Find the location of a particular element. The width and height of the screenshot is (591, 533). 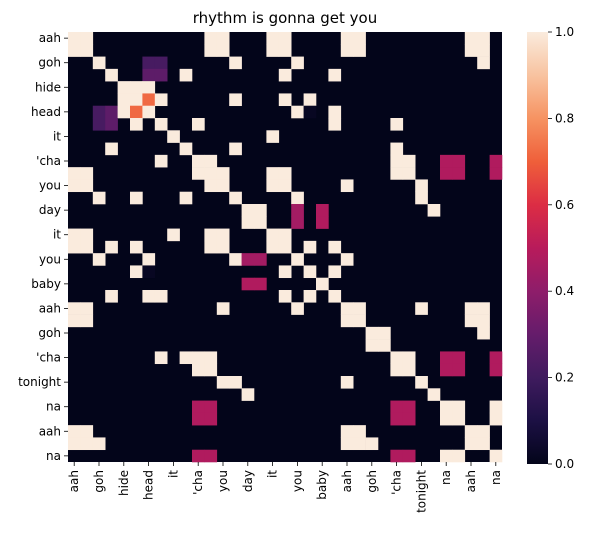

colorbar-tick-label: 0.2 is located at coordinates (564, 378).